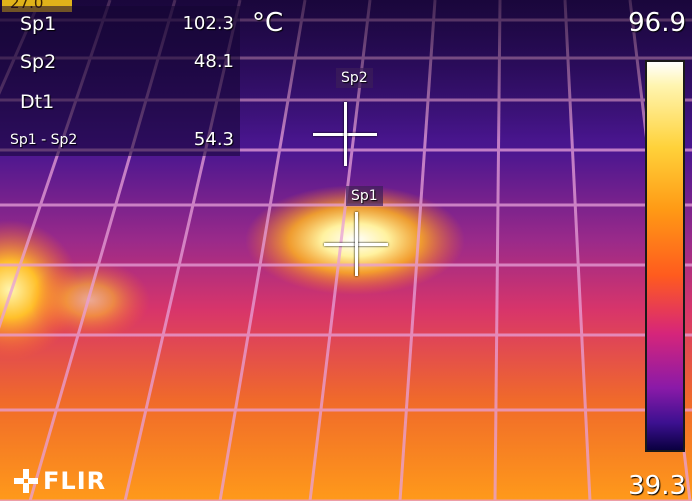 The height and width of the screenshot is (501, 692). What do you see at coordinates (657, 486) in the screenshot?
I see `scale-min-value: 39.3` at bounding box center [657, 486].